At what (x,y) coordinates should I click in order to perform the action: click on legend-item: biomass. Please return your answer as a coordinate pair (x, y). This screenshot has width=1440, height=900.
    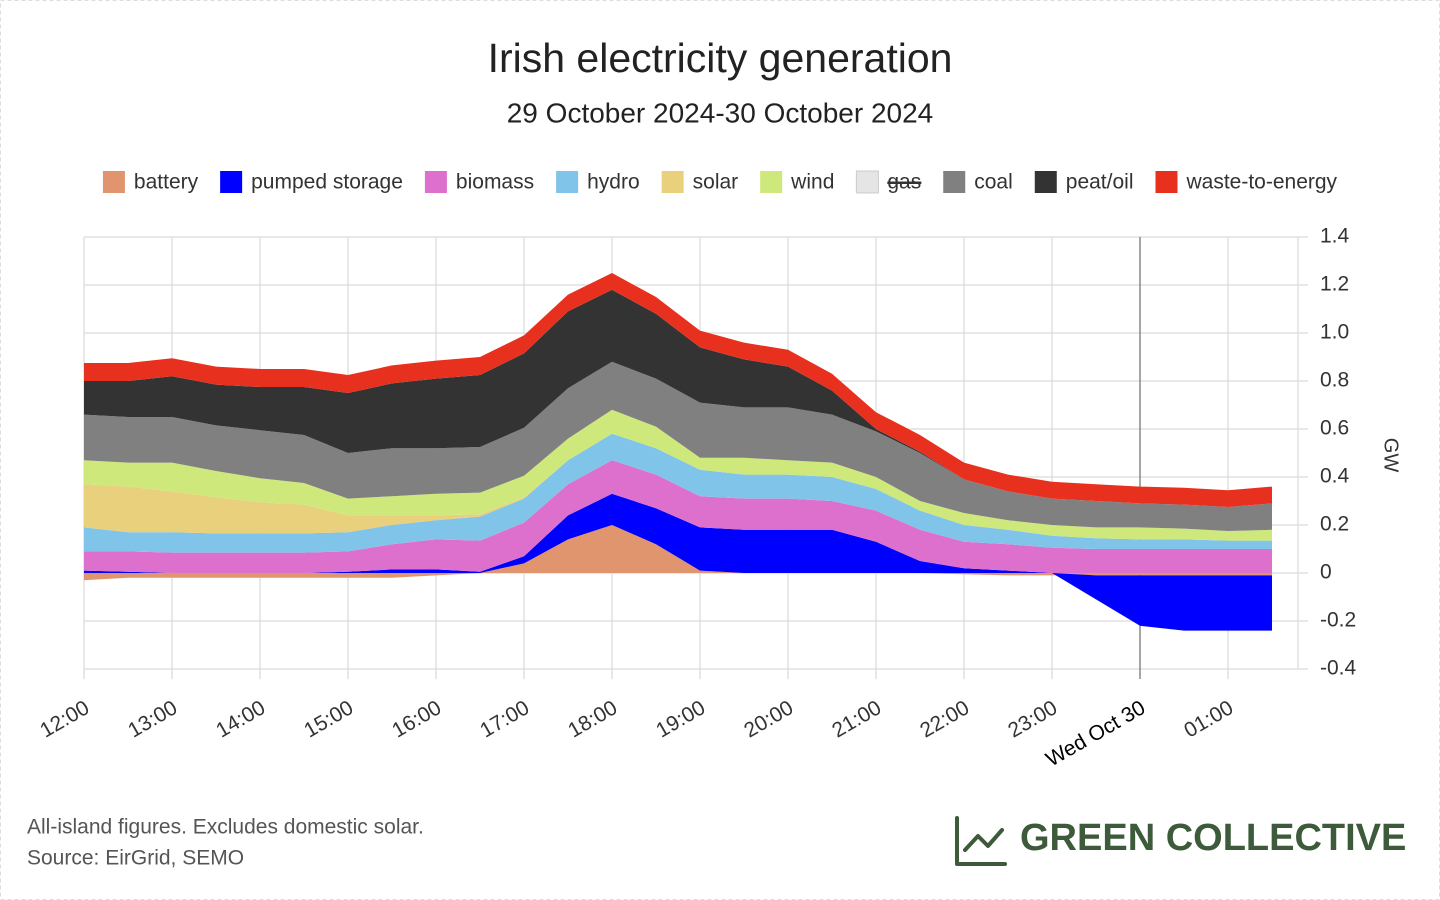
    Looking at the image, I should click on (479, 182).